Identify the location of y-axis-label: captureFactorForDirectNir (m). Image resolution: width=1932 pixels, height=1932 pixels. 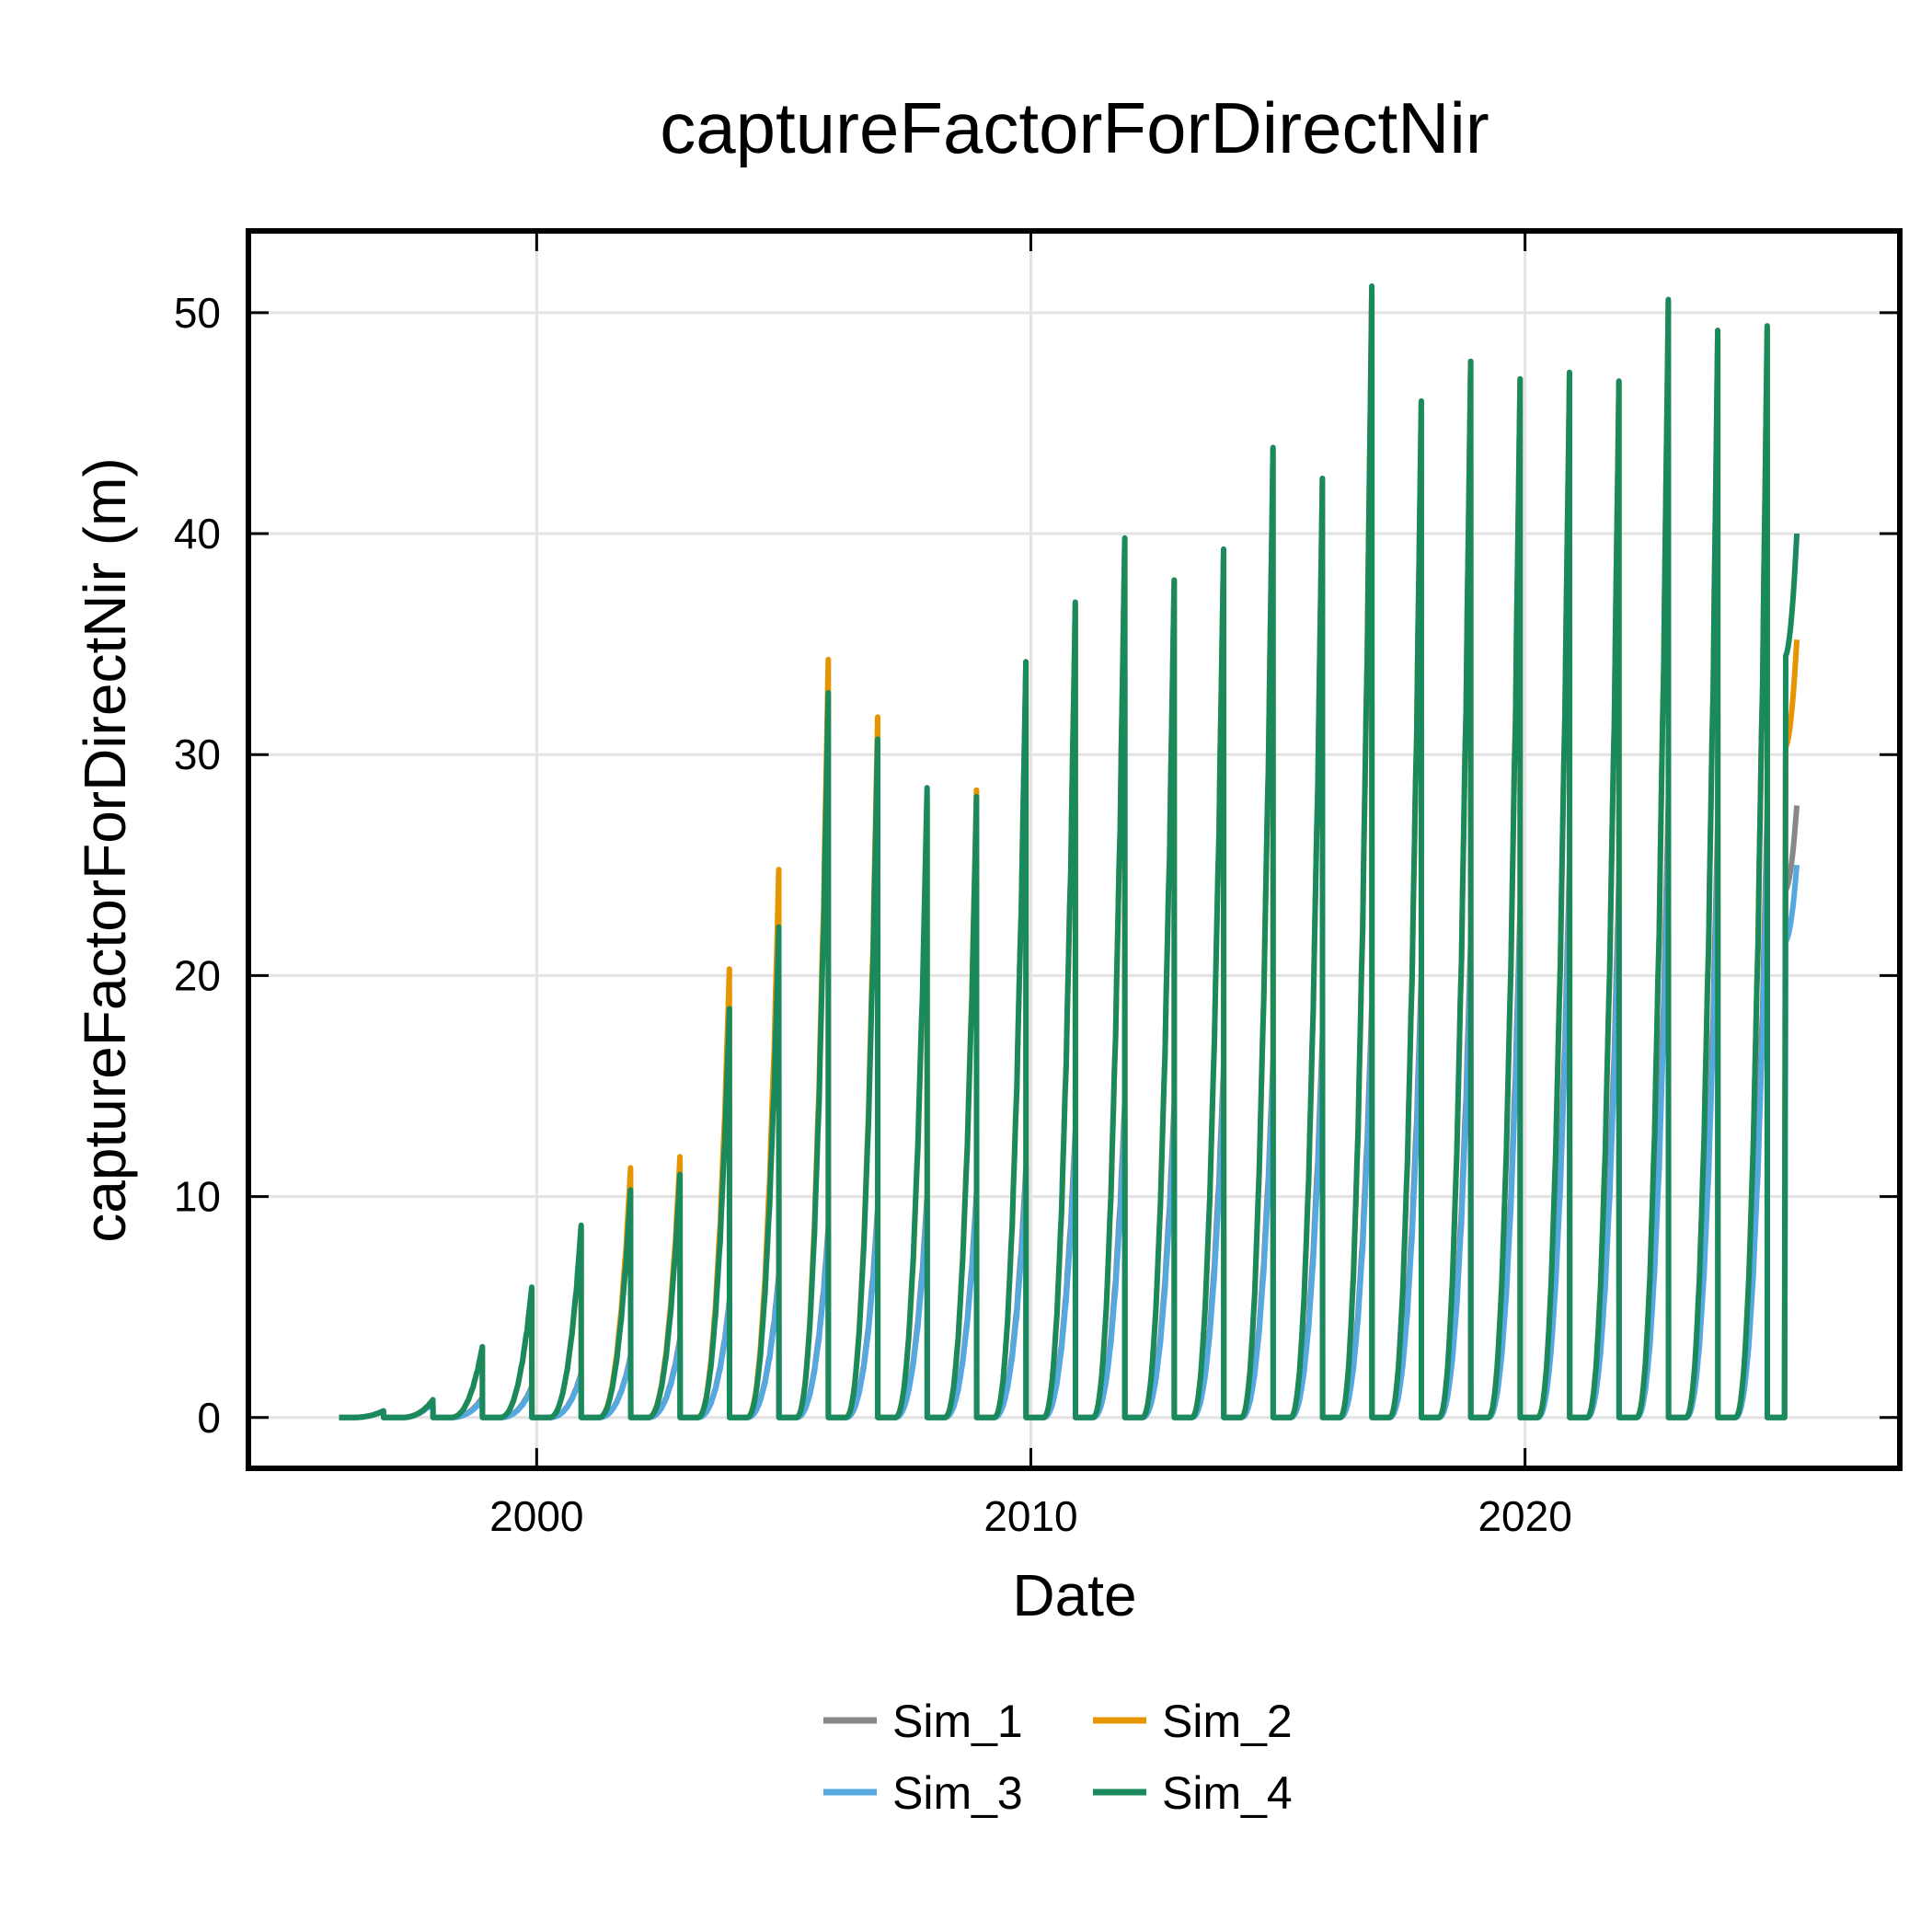
(105, 849).